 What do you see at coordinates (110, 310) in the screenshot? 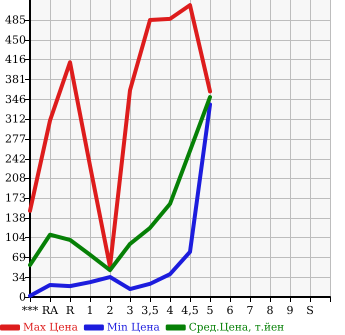
I see `x-tick-label: 2` at bounding box center [110, 310].